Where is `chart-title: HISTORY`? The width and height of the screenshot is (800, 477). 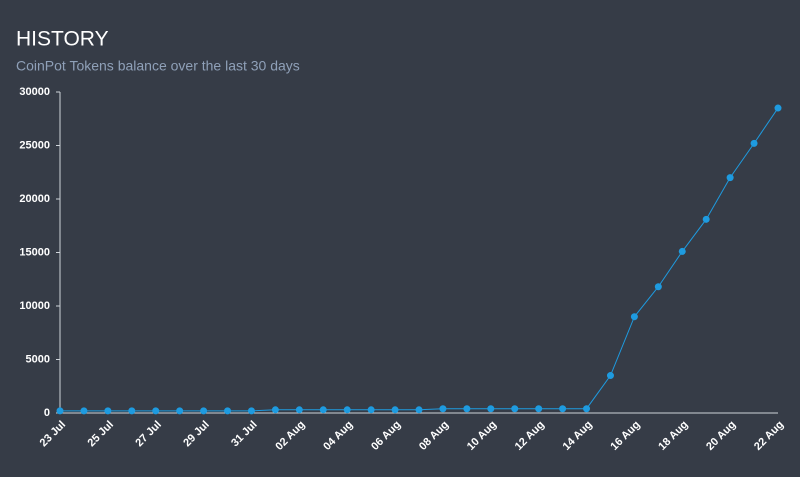 chart-title: HISTORY is located at coordinates (62, 39).